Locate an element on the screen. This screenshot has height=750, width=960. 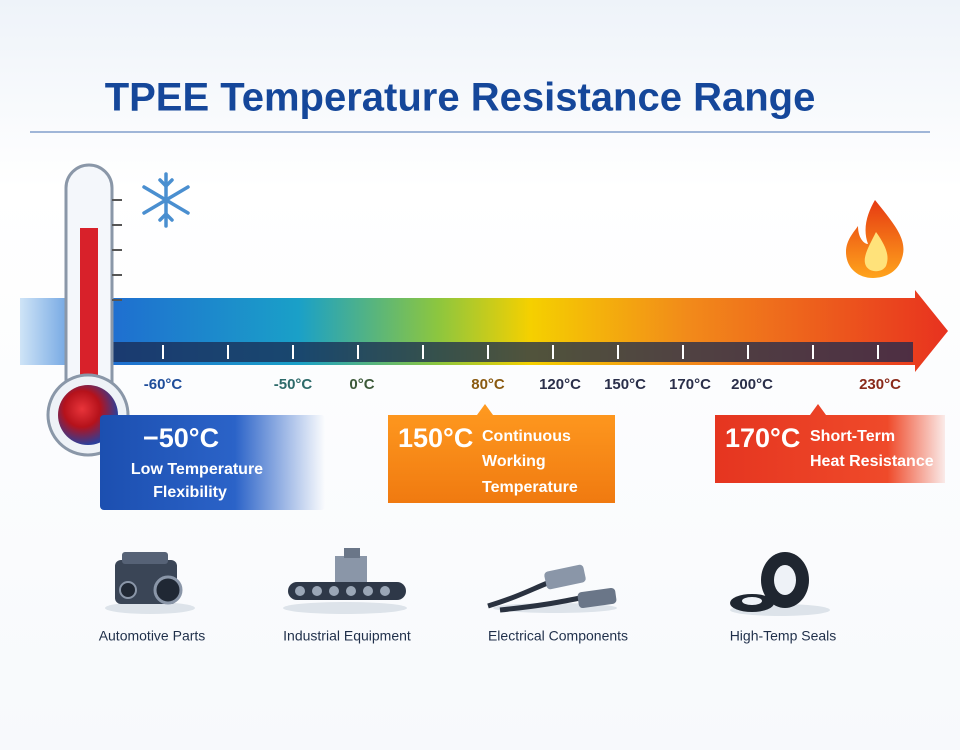
seal-icon is located at coordinates (780, 584).